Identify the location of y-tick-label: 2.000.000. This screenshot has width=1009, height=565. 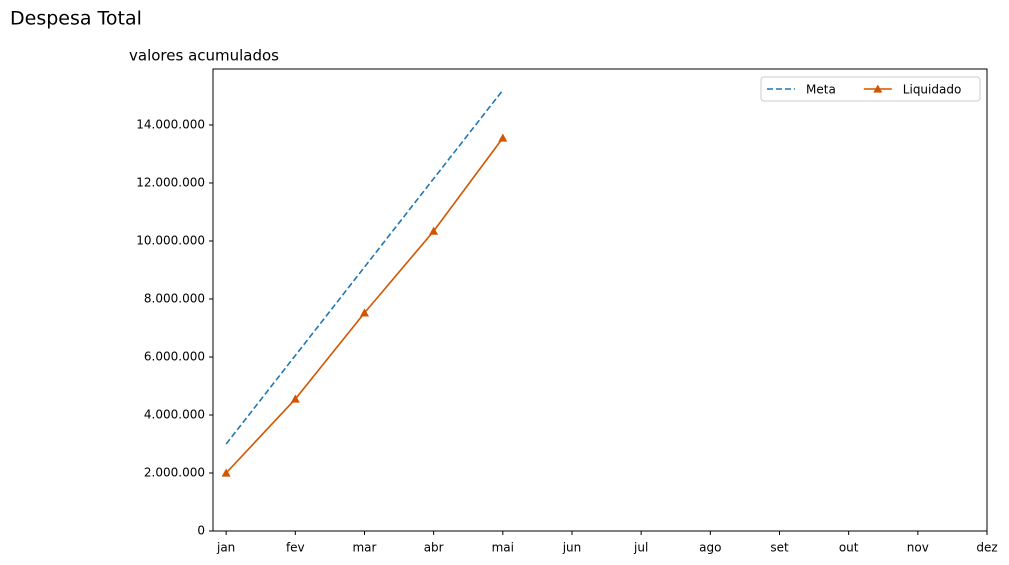
(174, 472).